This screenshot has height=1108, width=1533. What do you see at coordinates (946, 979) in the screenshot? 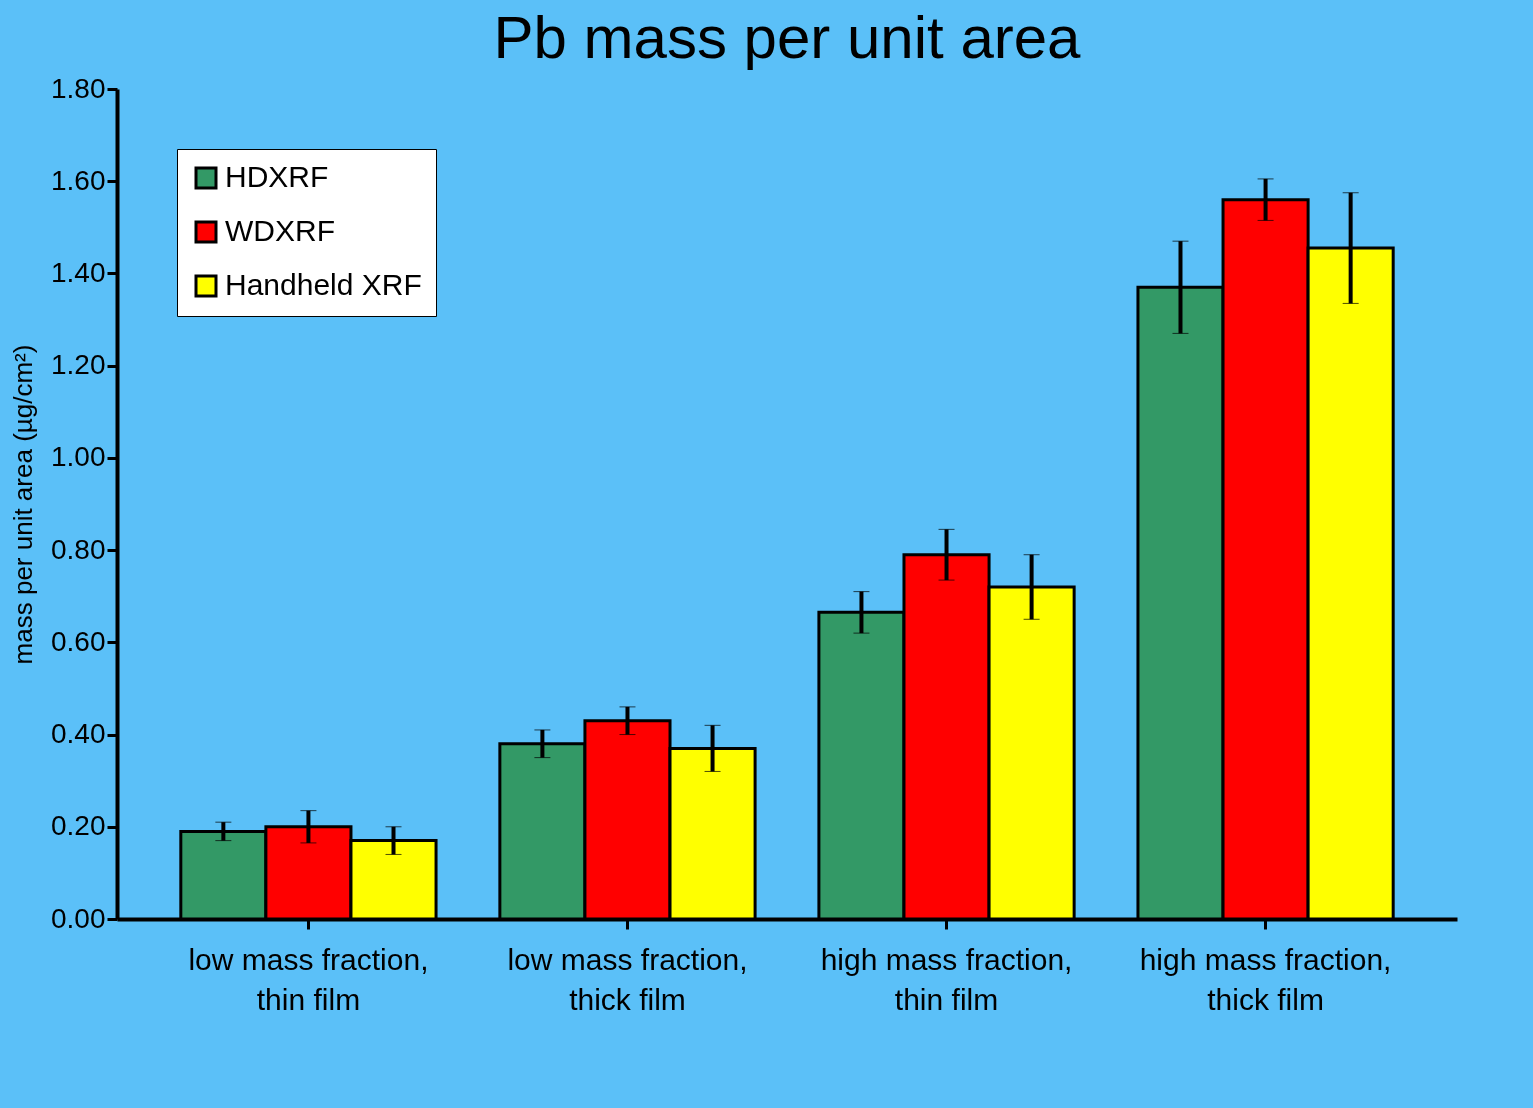
I see `x-tick-label: high mass fraction, thin film` at bounding box center [946, 979].